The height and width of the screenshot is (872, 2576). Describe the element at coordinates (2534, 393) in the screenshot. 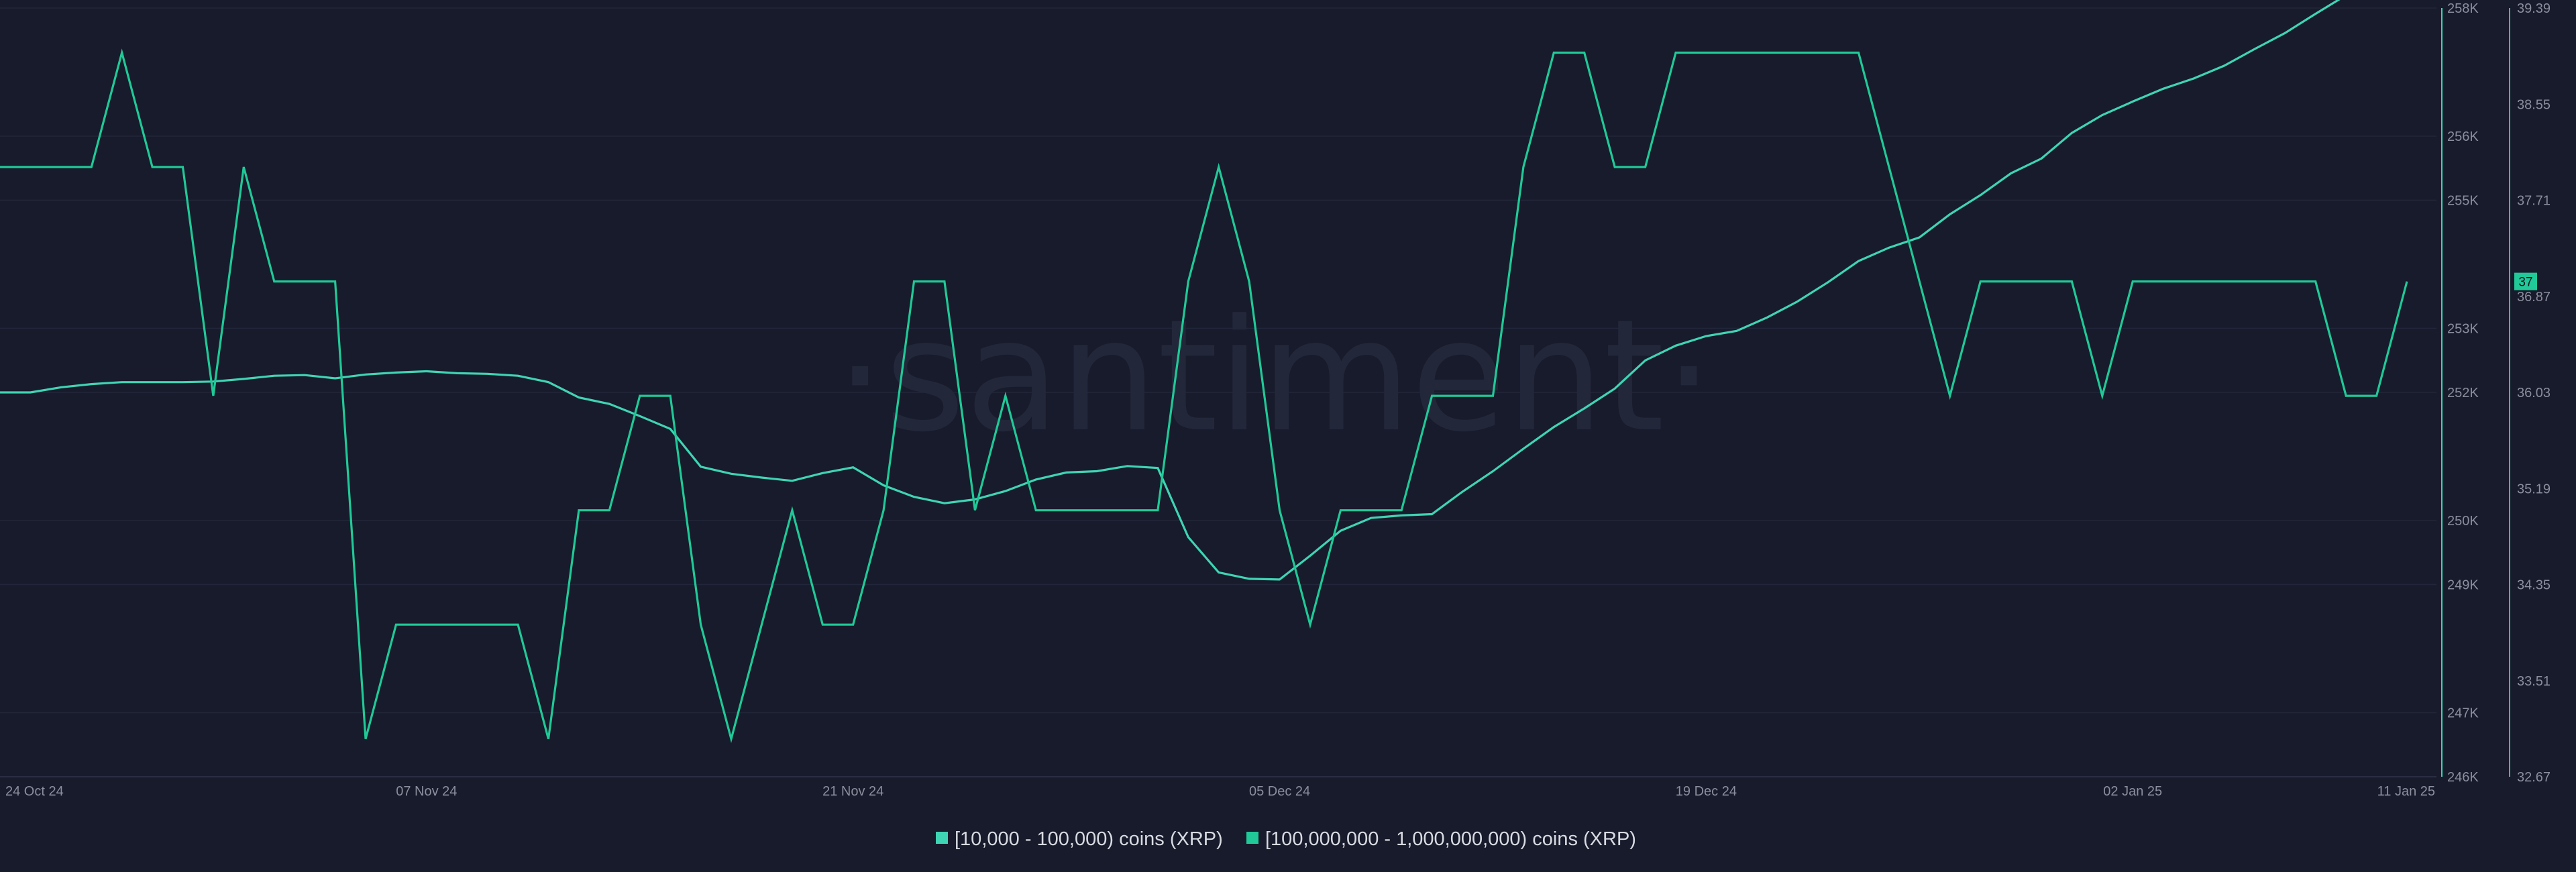

I see `right-y-tick-label: 36.03` at that location.